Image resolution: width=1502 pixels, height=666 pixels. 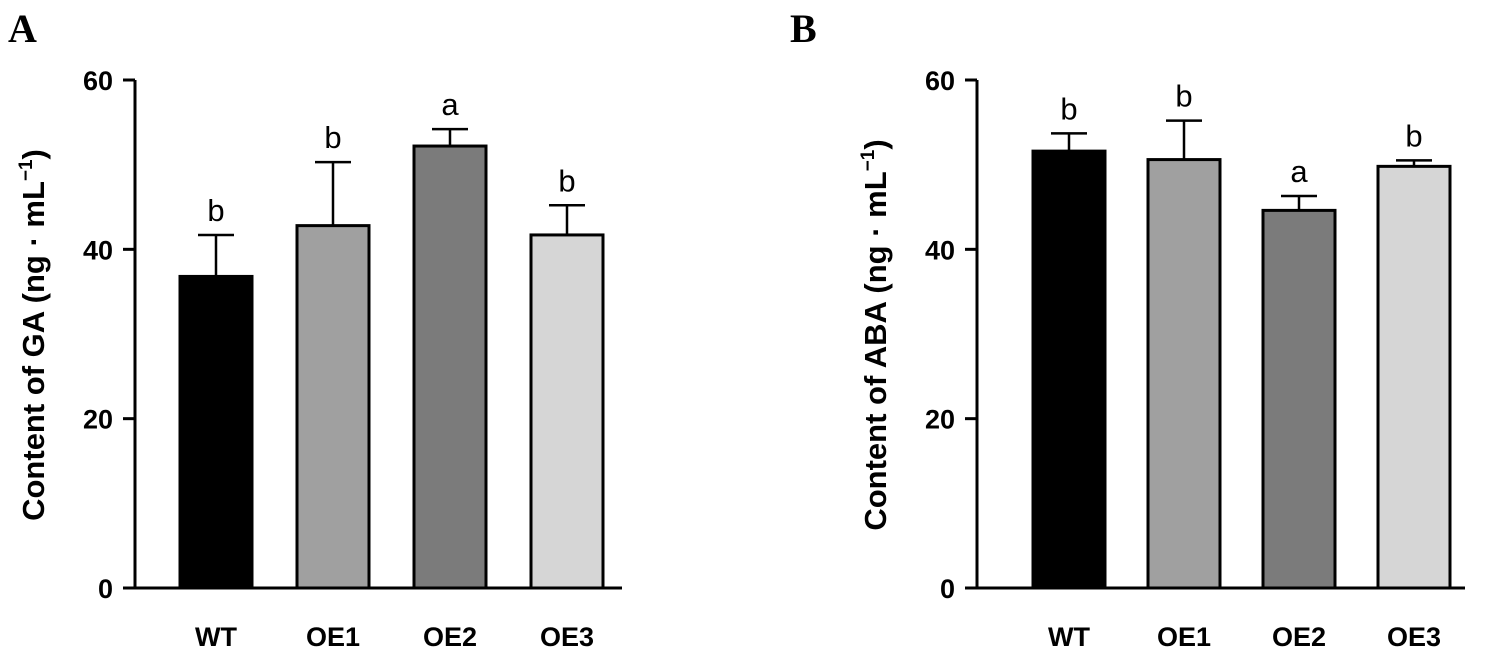 What do you see at coordinates (216, 637) in the screenshot?
I see `panel-a-x-tick-label-wt: WT` at bounding box center [216, 637].